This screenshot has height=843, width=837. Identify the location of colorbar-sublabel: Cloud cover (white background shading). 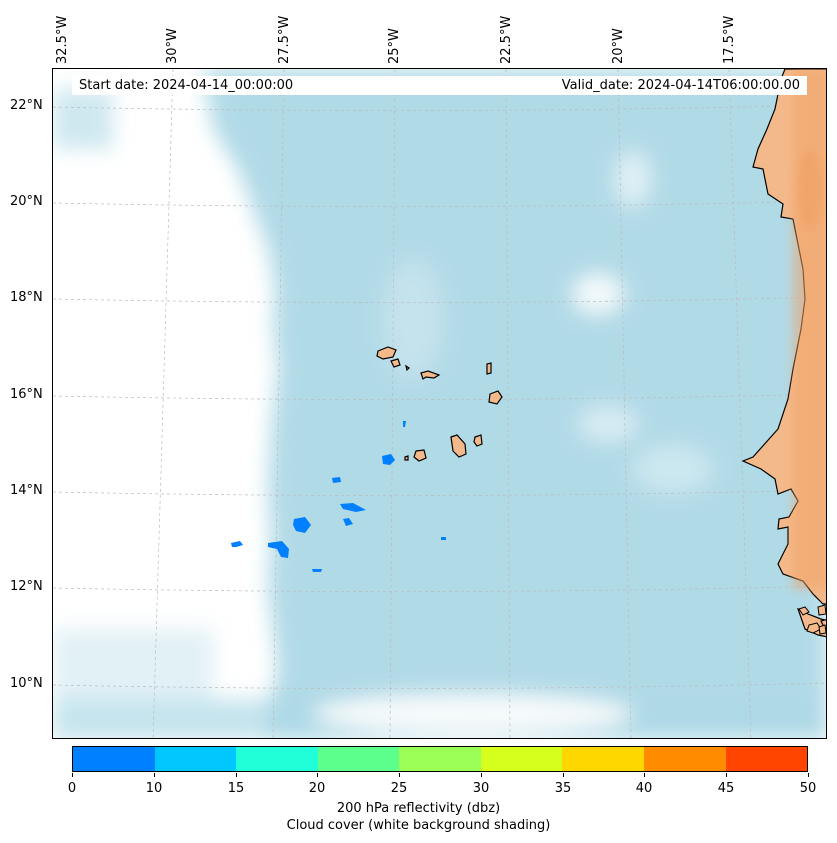
(418, 825).